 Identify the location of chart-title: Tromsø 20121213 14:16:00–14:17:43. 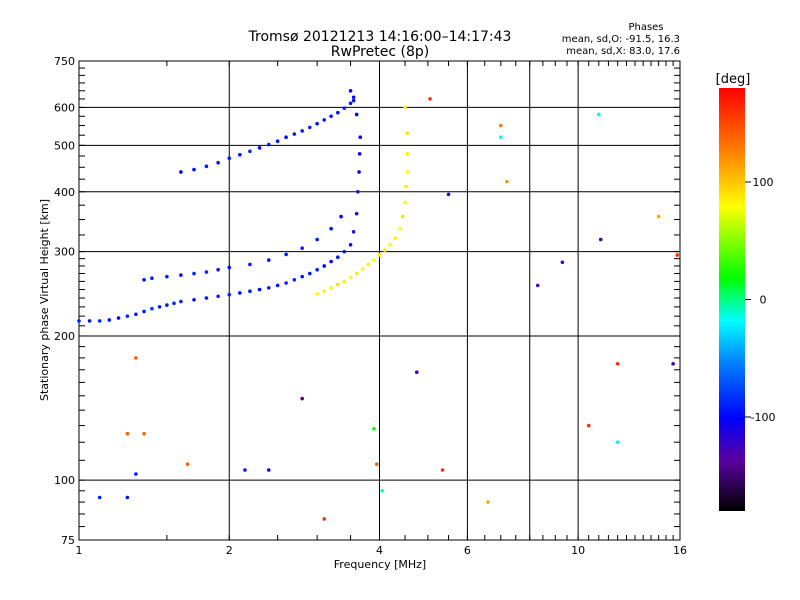
(380, 37).